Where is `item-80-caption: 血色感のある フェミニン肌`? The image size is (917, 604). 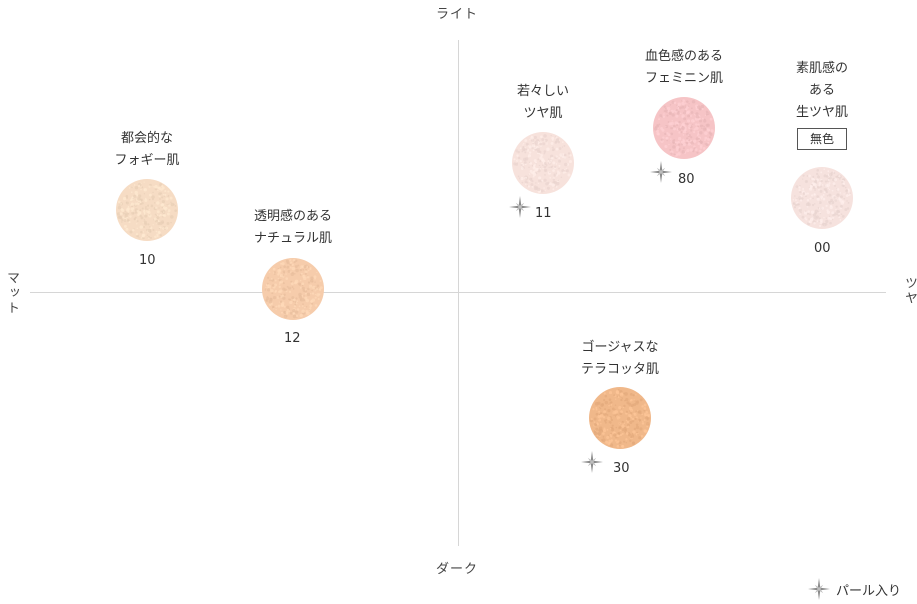
item-80-caption: 血色感のある フェミニン肌 is located at coordinates (684, 68).